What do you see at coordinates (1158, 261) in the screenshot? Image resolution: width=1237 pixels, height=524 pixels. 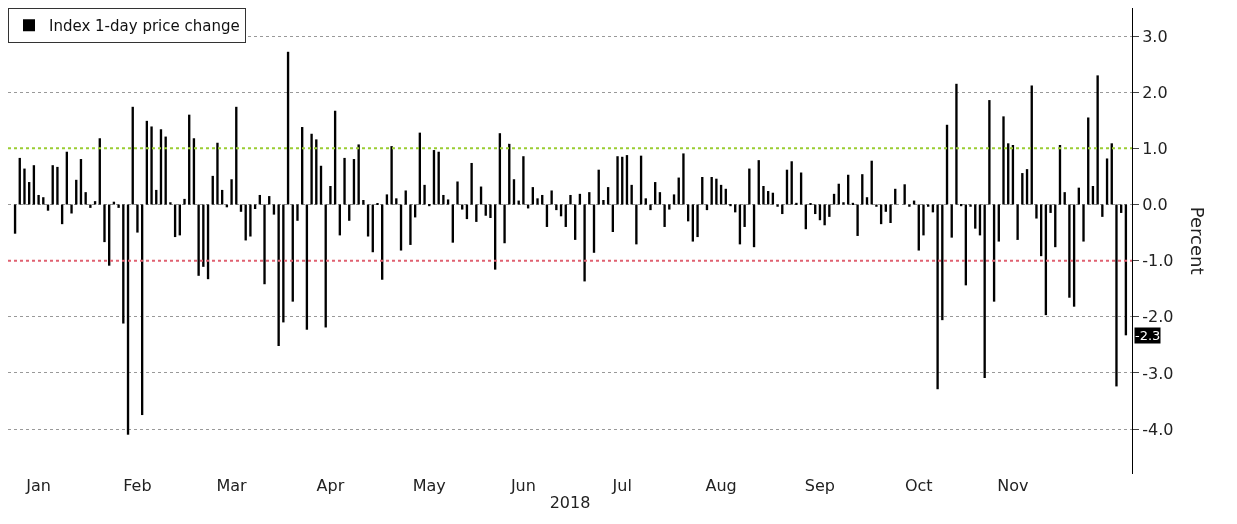 I see `y-tick-label: -1.0` at bounding box center [1158, 261].